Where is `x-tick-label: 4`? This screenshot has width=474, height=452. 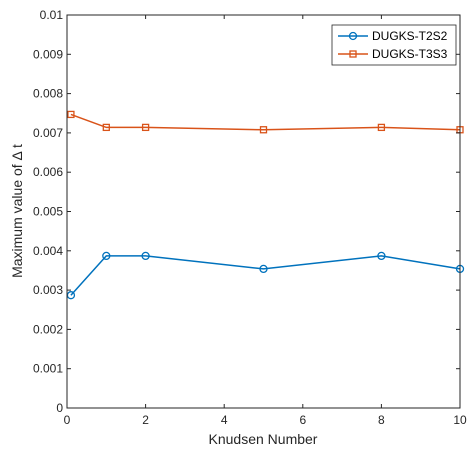
x-tick-label: 4 is located at coordinates (224, 420).